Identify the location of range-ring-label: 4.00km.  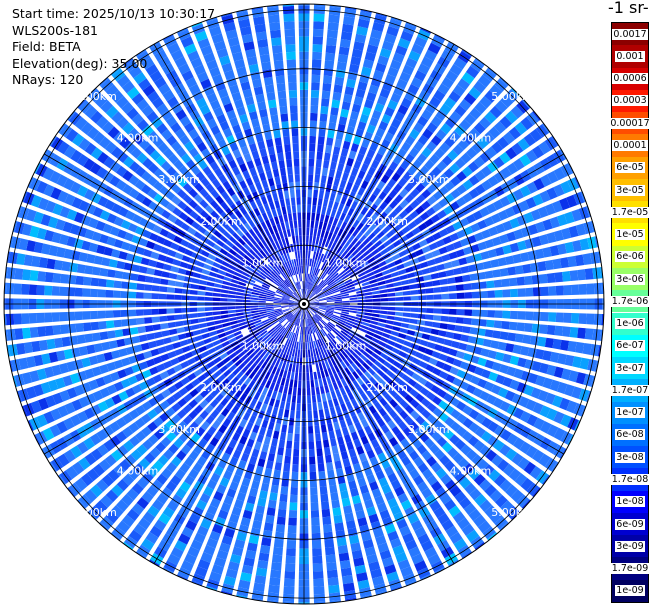
(471, 470).